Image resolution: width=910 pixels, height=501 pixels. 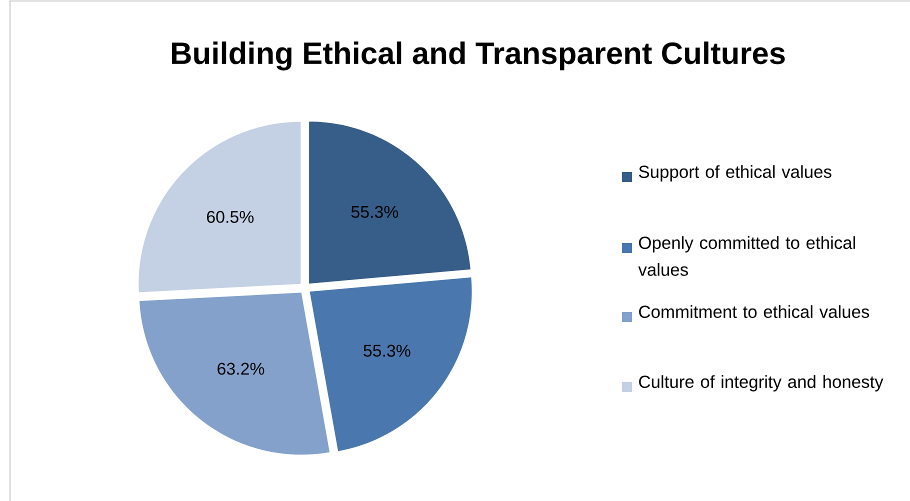 What do you see at coordinates (478, 56) in the screenshot?
I see `chart-title: Building Ethical and Transparent Cultures` at bounding box center [478, 56].